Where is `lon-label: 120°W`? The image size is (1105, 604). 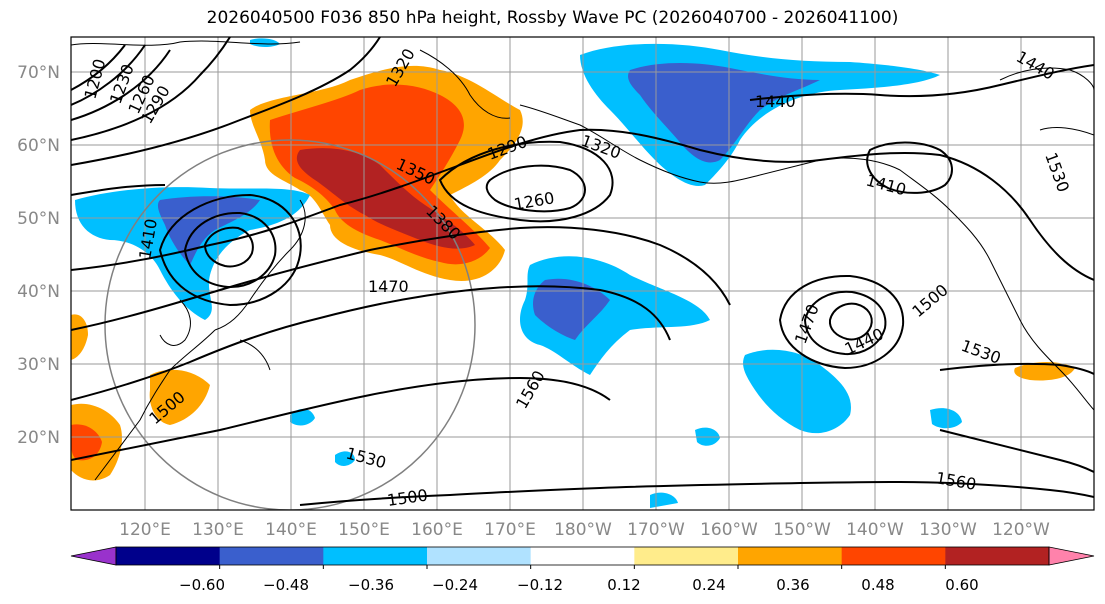 lon-label: 120°W is located at coordinates (1021, 530).